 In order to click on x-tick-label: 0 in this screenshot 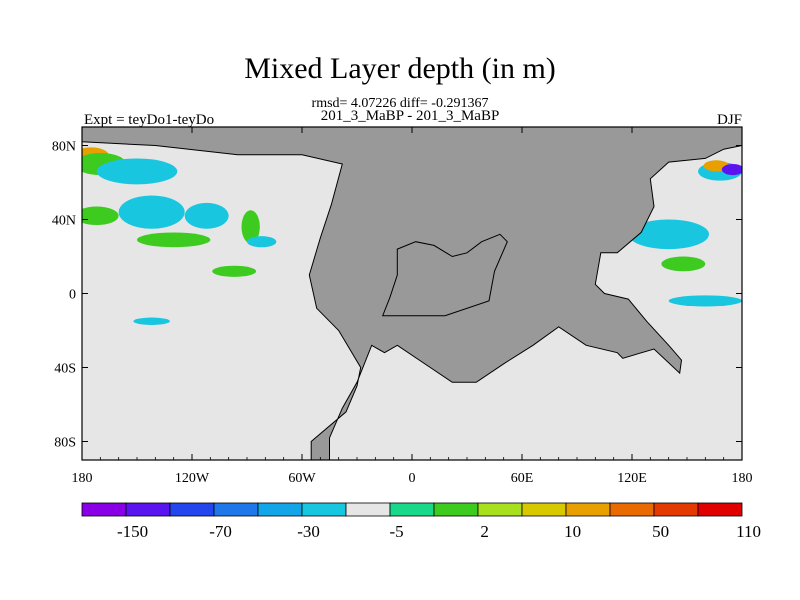, I will do `click(412, 478)`.